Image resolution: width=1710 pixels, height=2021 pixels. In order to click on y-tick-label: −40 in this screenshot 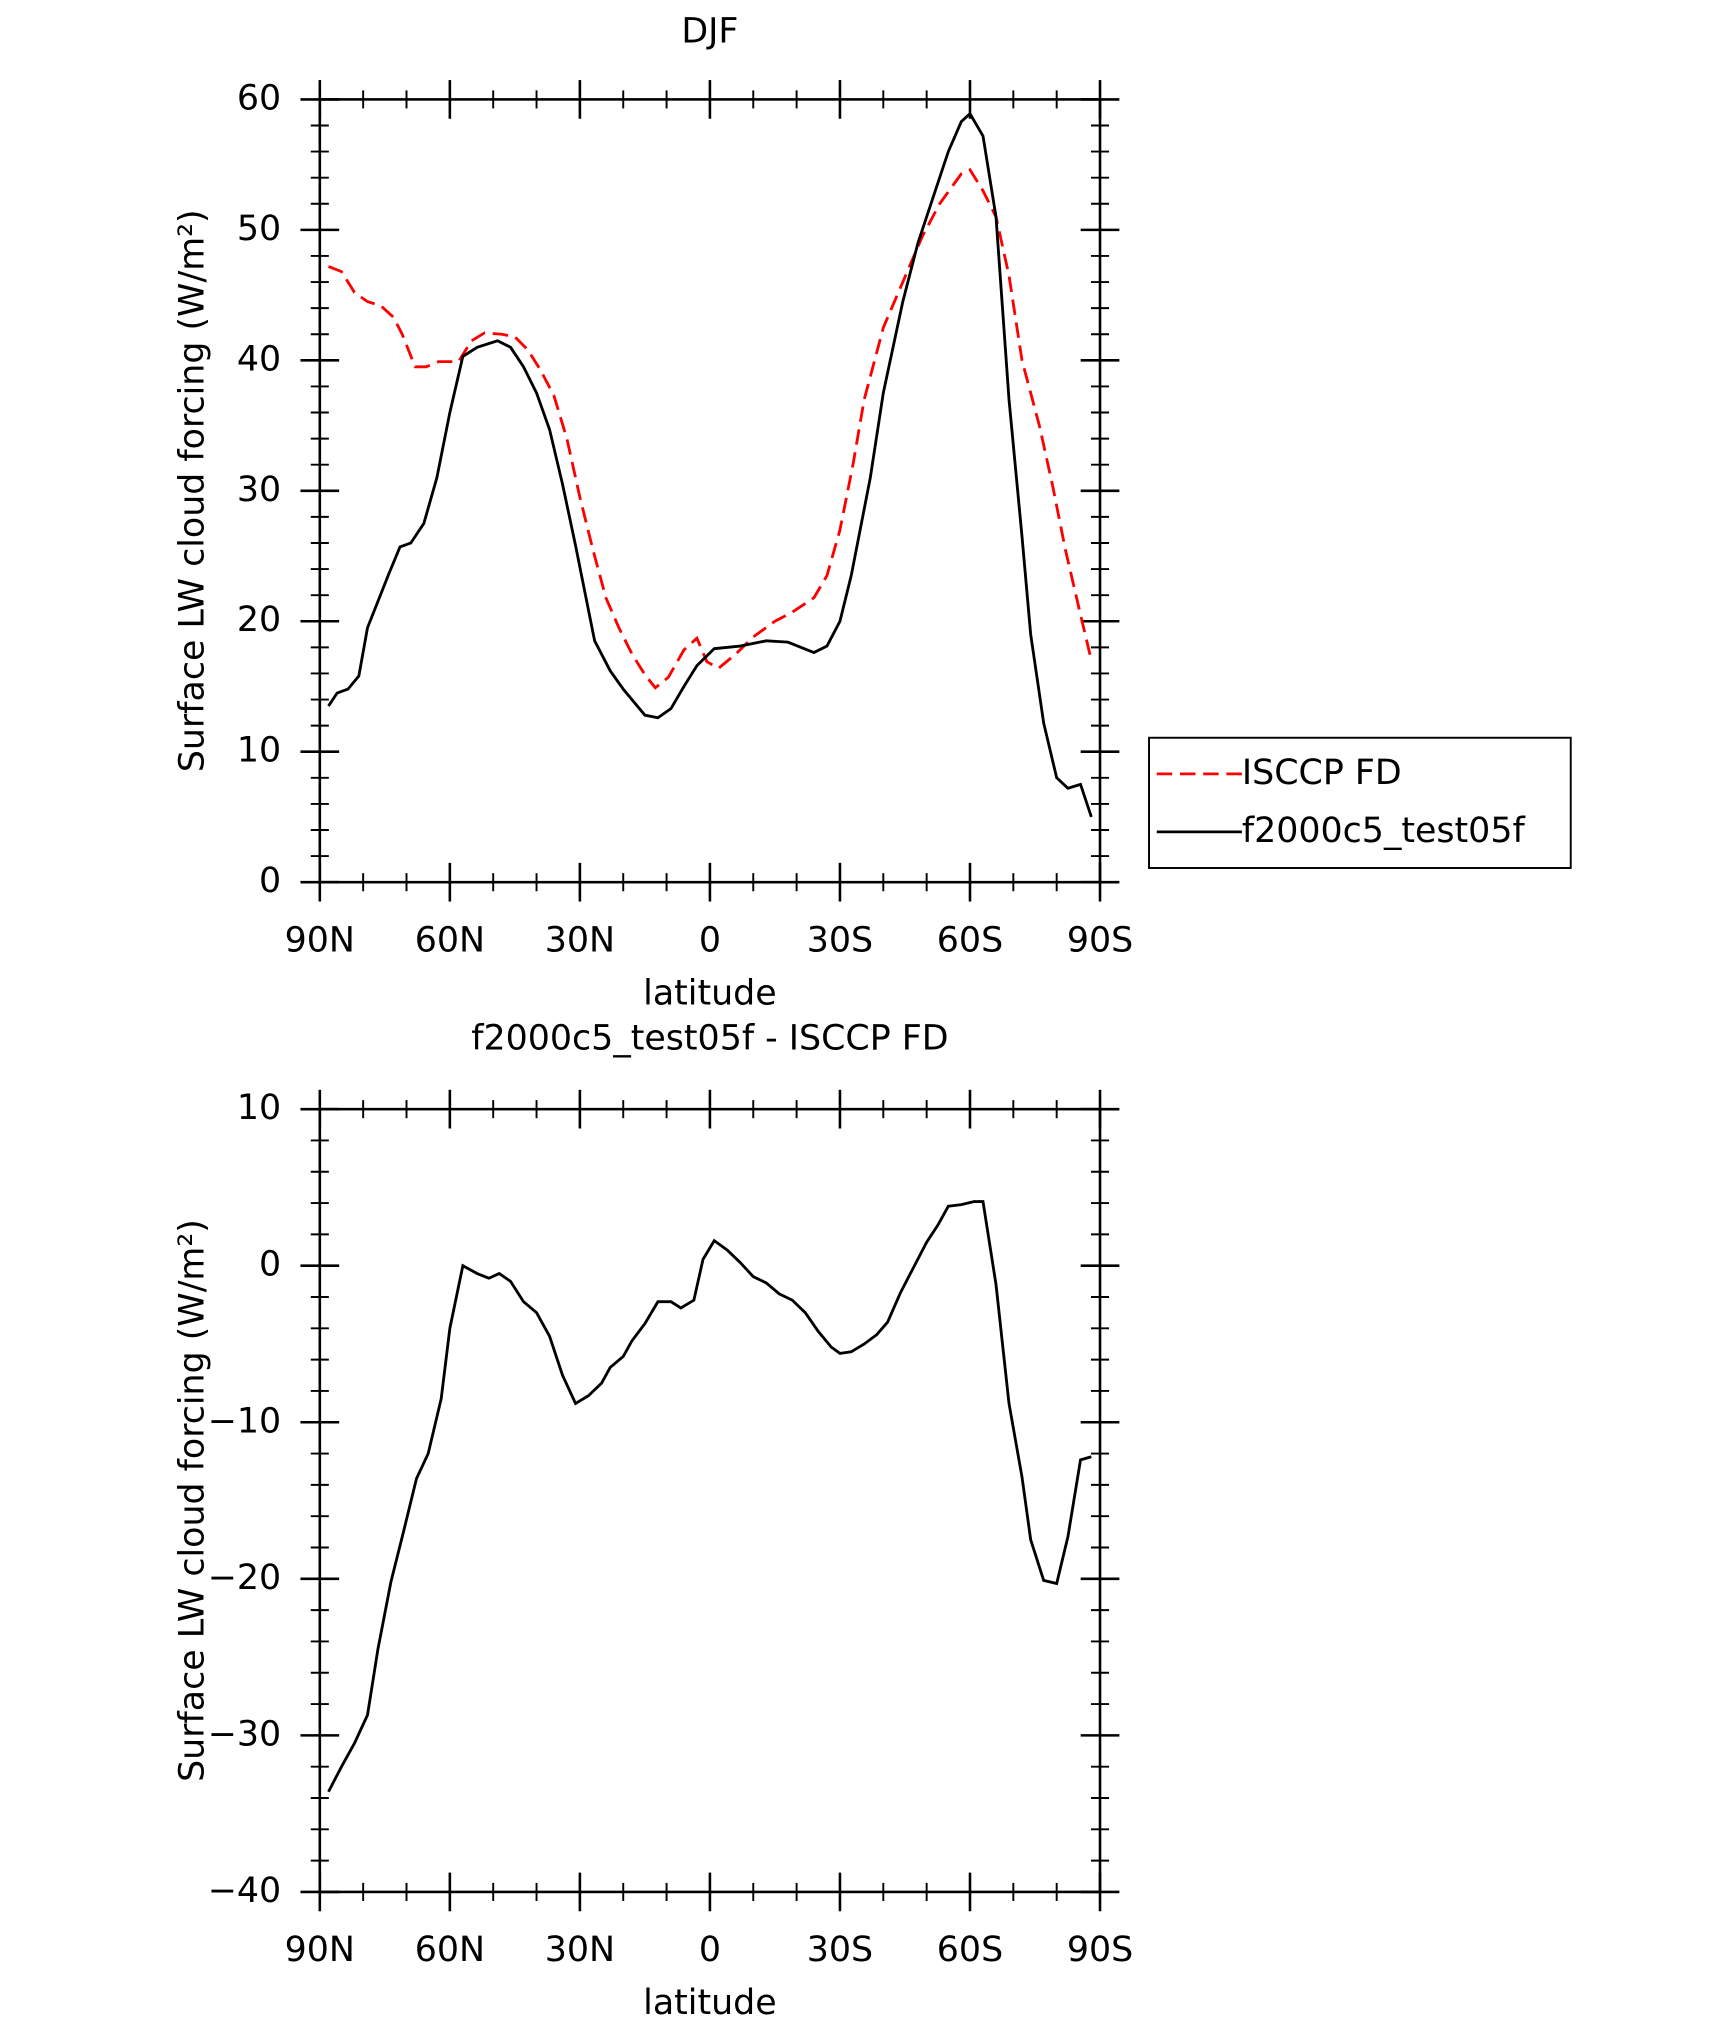, I will do `click(244, 1891)`.